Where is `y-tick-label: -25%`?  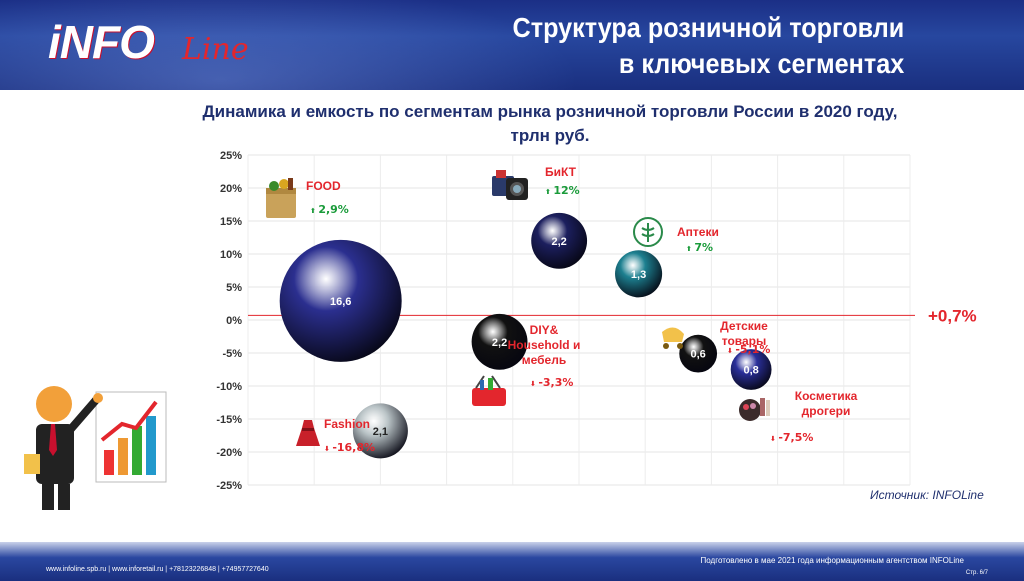 y-tick-label: -25% is located at coordinates (229, 486).